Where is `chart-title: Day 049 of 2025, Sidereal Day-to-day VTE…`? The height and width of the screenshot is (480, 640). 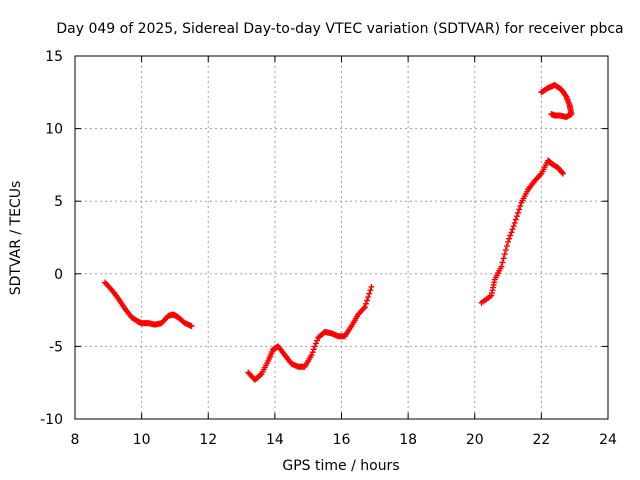 chart-title: Day 049 of 2025, Sidereal Day-to-day VTE… is located at coordinates (339, 29).